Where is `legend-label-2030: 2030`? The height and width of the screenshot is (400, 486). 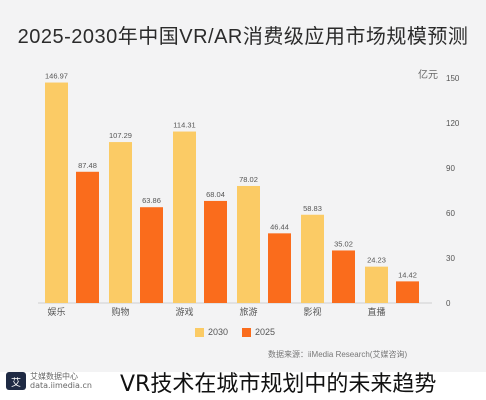
legend-label-2030: 2030 is located at coordinates (218, 332).